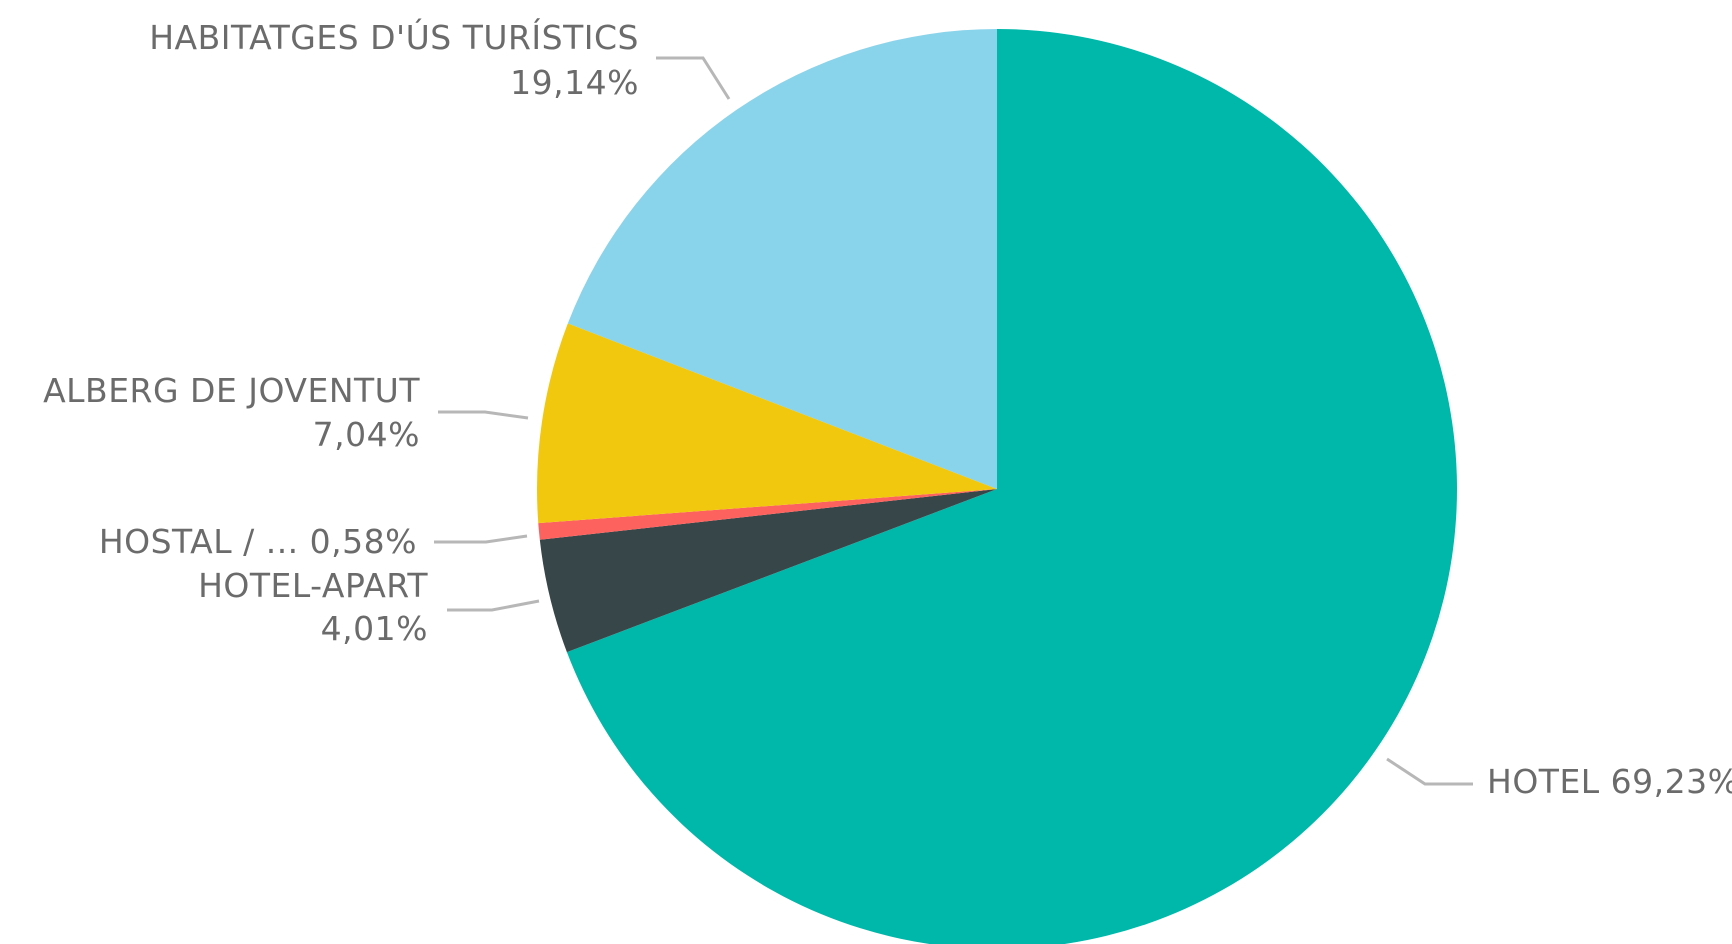 Image resolution: width=1732 pixels, height=944 pixels. What do you see at coordinates (693, 78) in the screenshot?
I see `leader-line-habitatges-d-s-tur-stics` at bounding box center [693, 78].